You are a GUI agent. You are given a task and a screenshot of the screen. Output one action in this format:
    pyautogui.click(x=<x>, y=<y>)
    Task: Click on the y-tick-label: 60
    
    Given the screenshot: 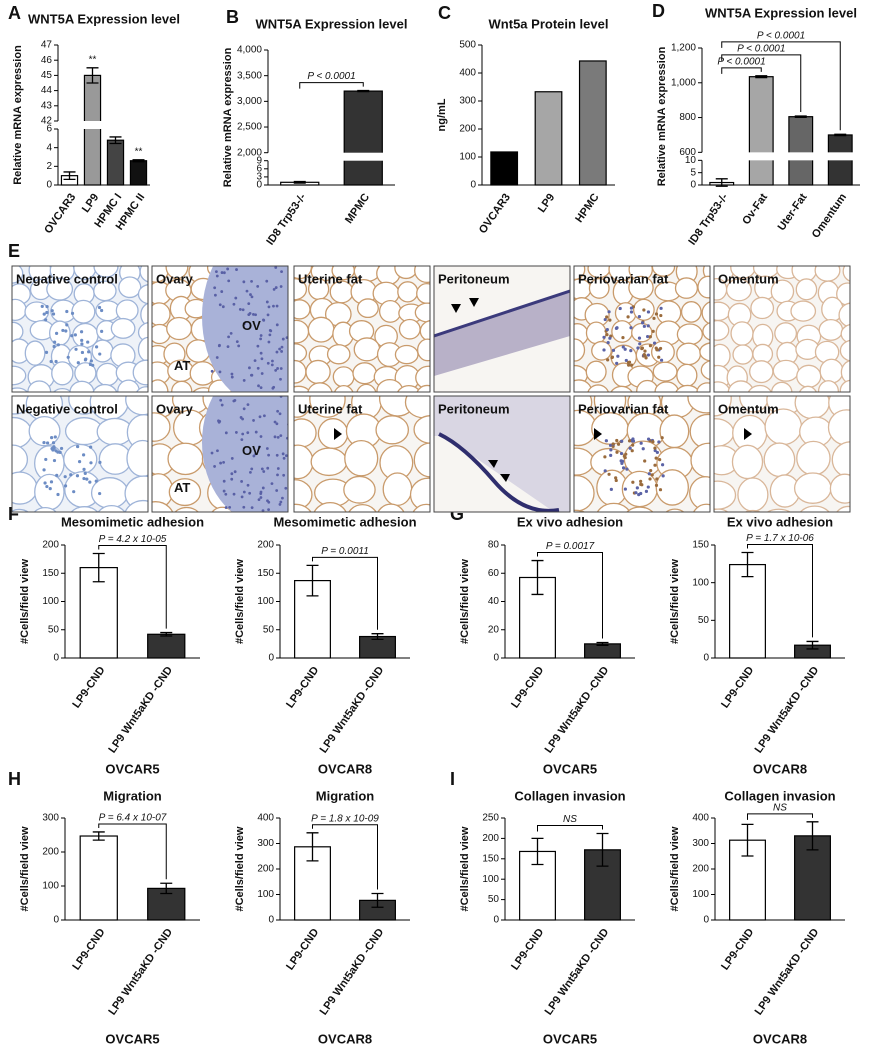 What is the action you would take?
    pyautogui.click(x=494, y=573)
    